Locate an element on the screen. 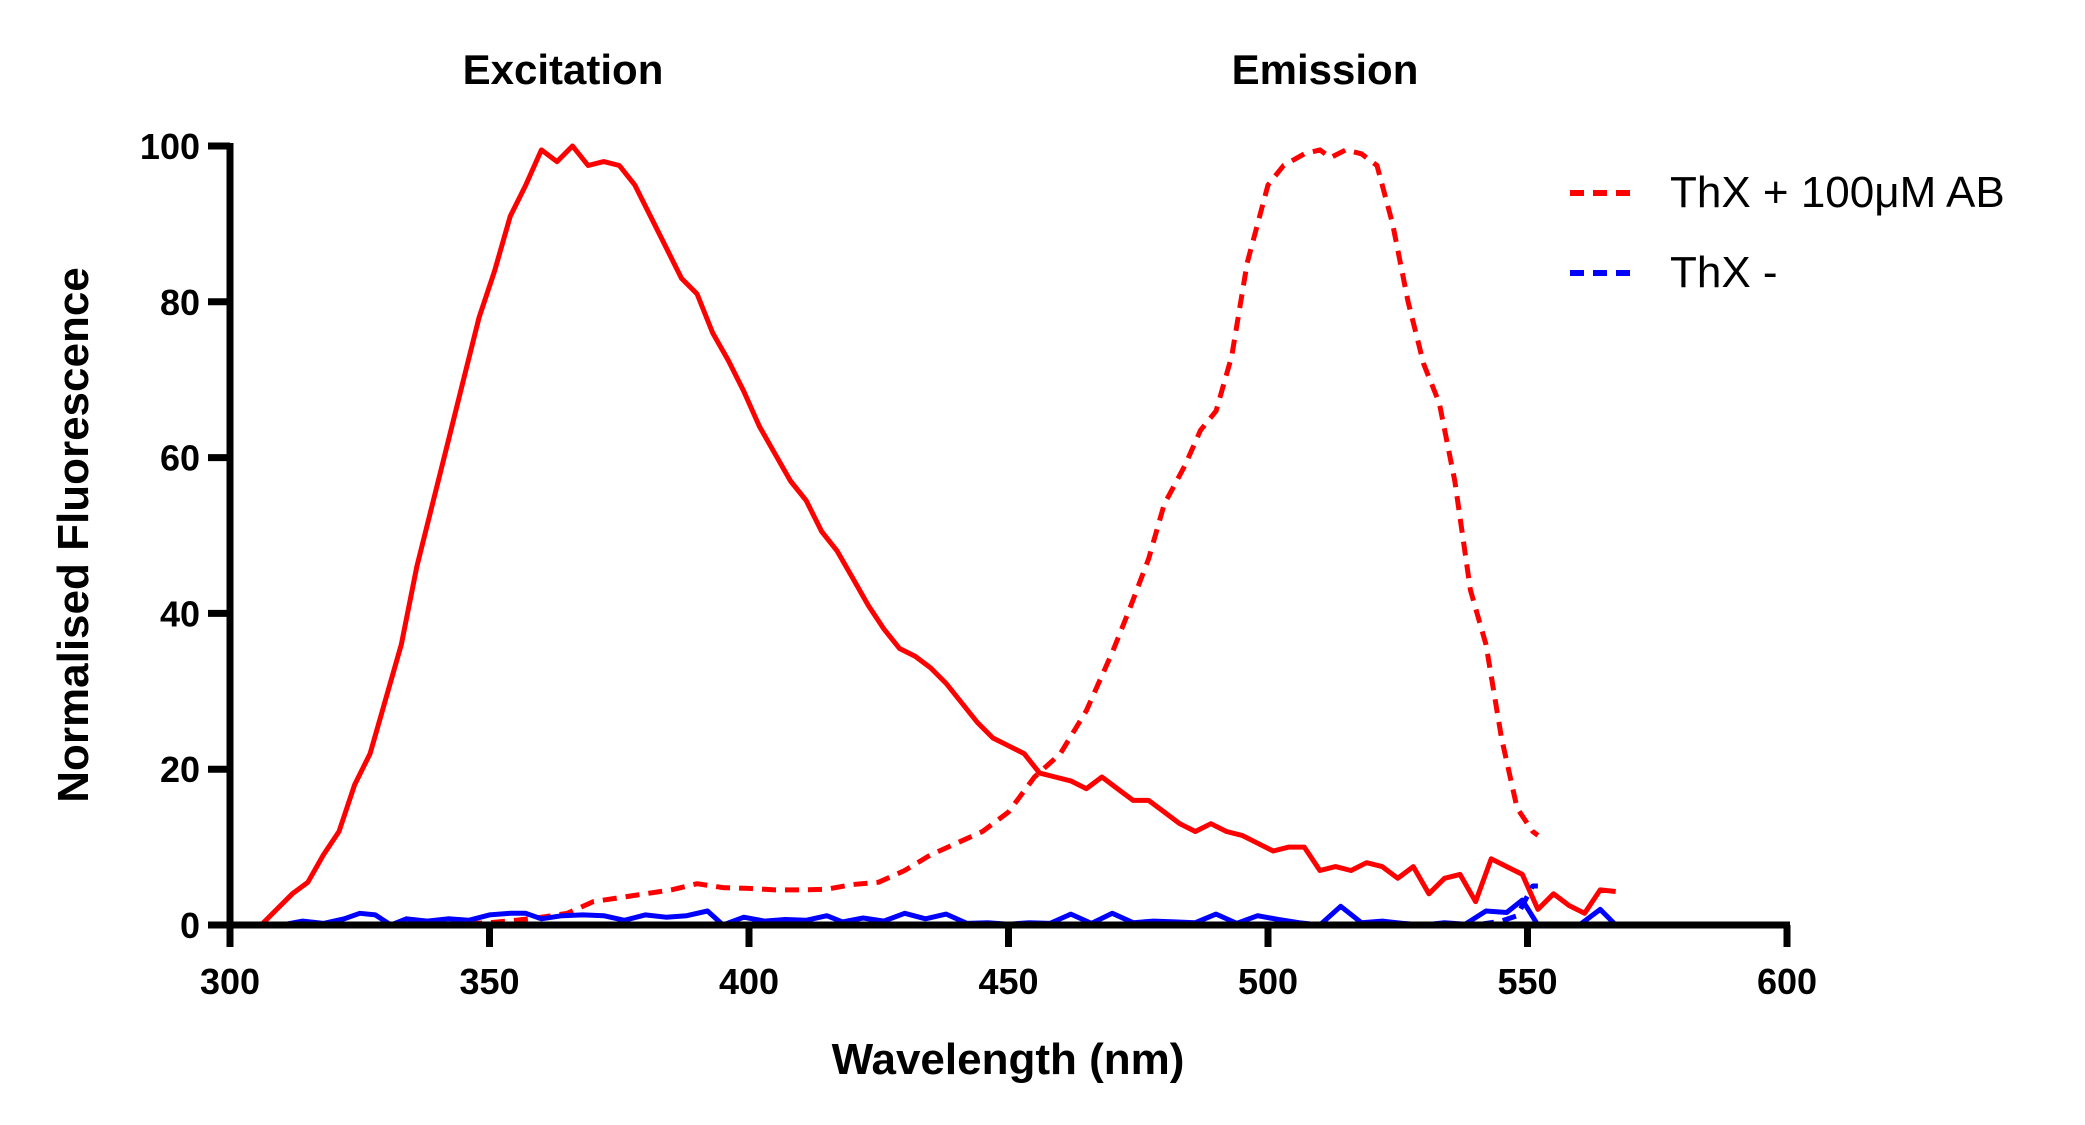  x-tick-label: 400 is located at coordinates (749, 981).